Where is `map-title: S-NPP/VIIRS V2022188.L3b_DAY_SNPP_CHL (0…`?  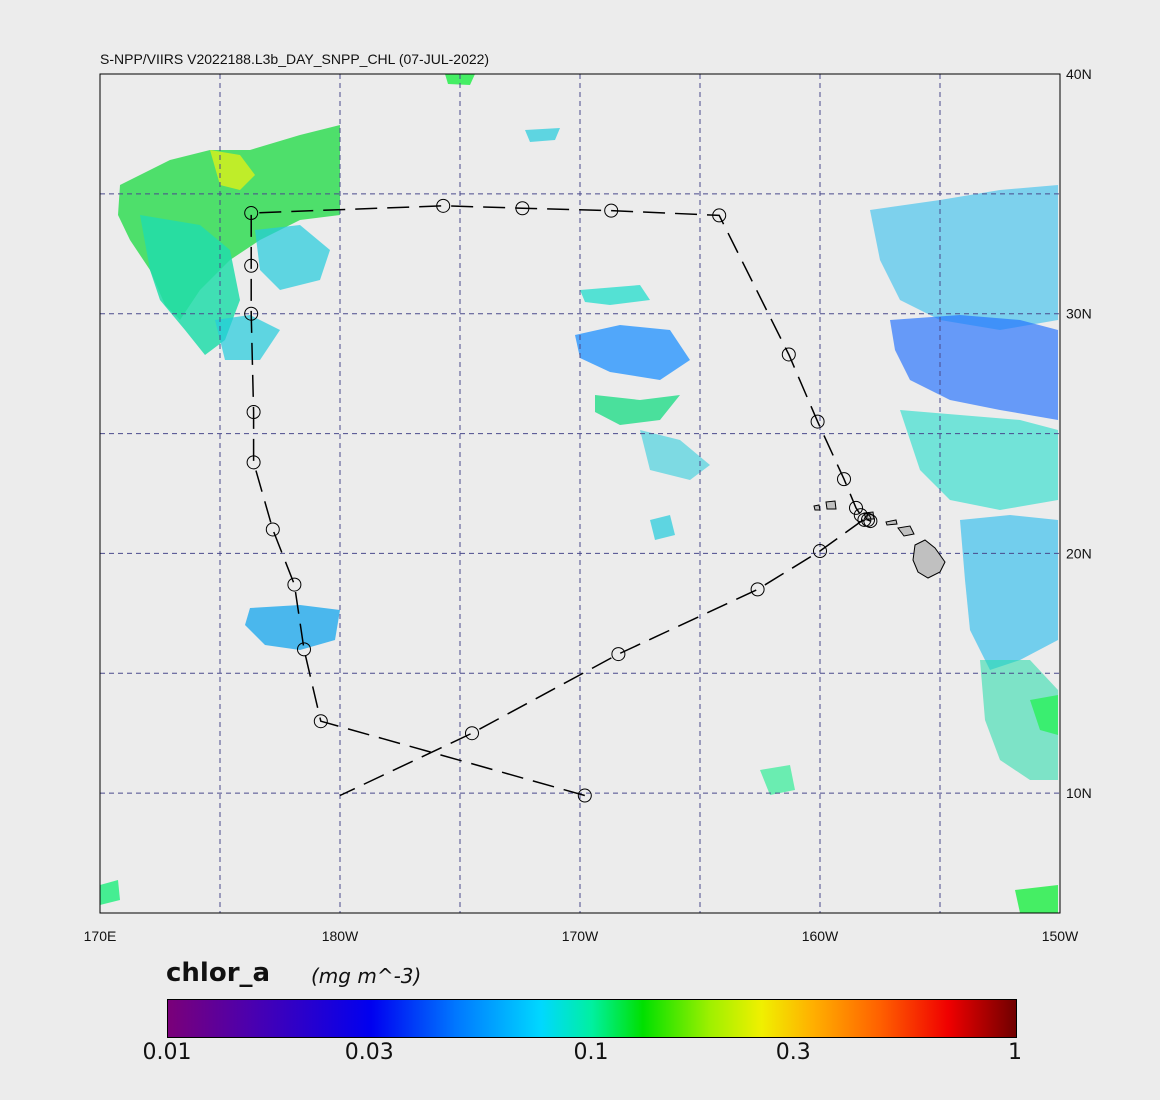 map-title: S-NPP/VIIRS V2022188.L3b_DAY_SNPP_CHL (0… is located at coordinates (295, 59).